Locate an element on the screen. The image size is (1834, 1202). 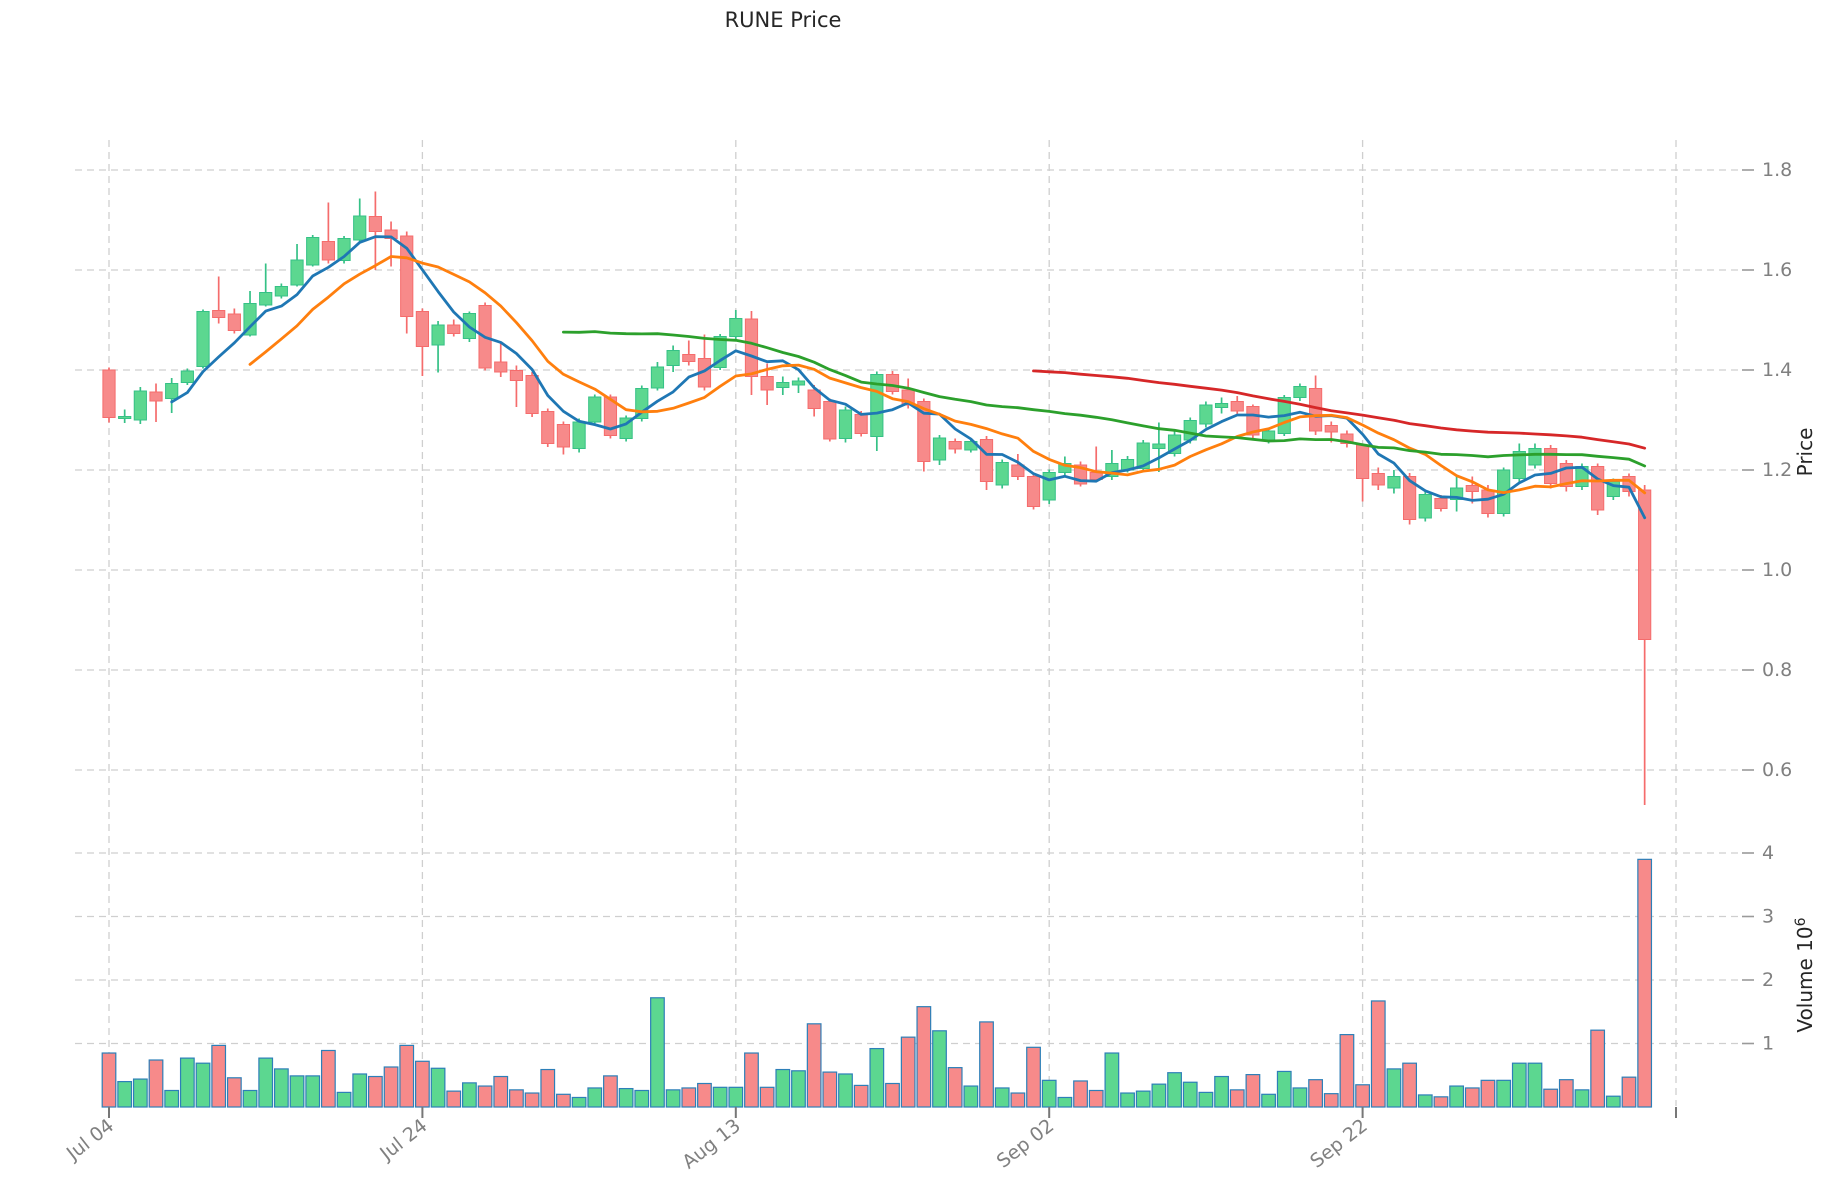
svg-text: 1.2 is located at coordinates (1777, 470).